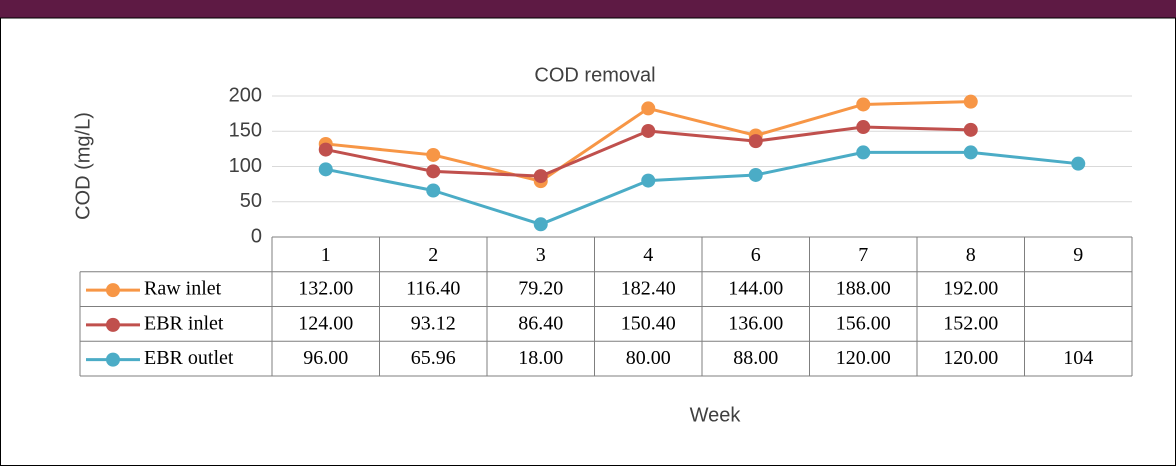 The height and width of the screenshot is (466, 1176). What do you see at coordinates (433, 255) in the screenshot?
I see `x-tick-label: 2` at bounding box center [433, 255].